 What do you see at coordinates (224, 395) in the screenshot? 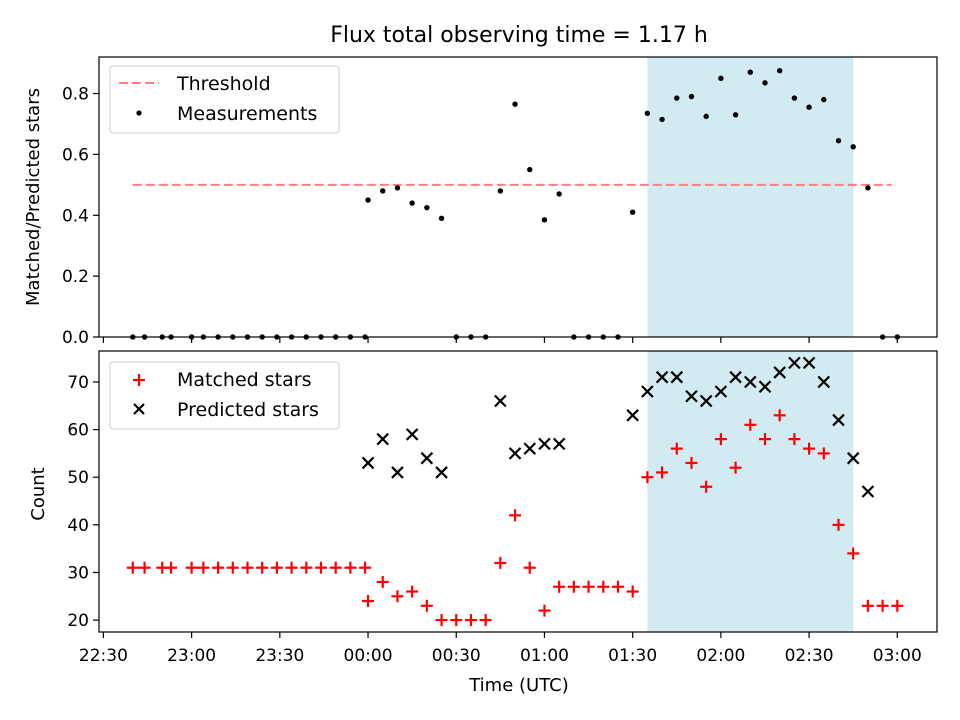
I see `bottom-legend: Matched stars Predicted stars` at bounding box center [224, 395].